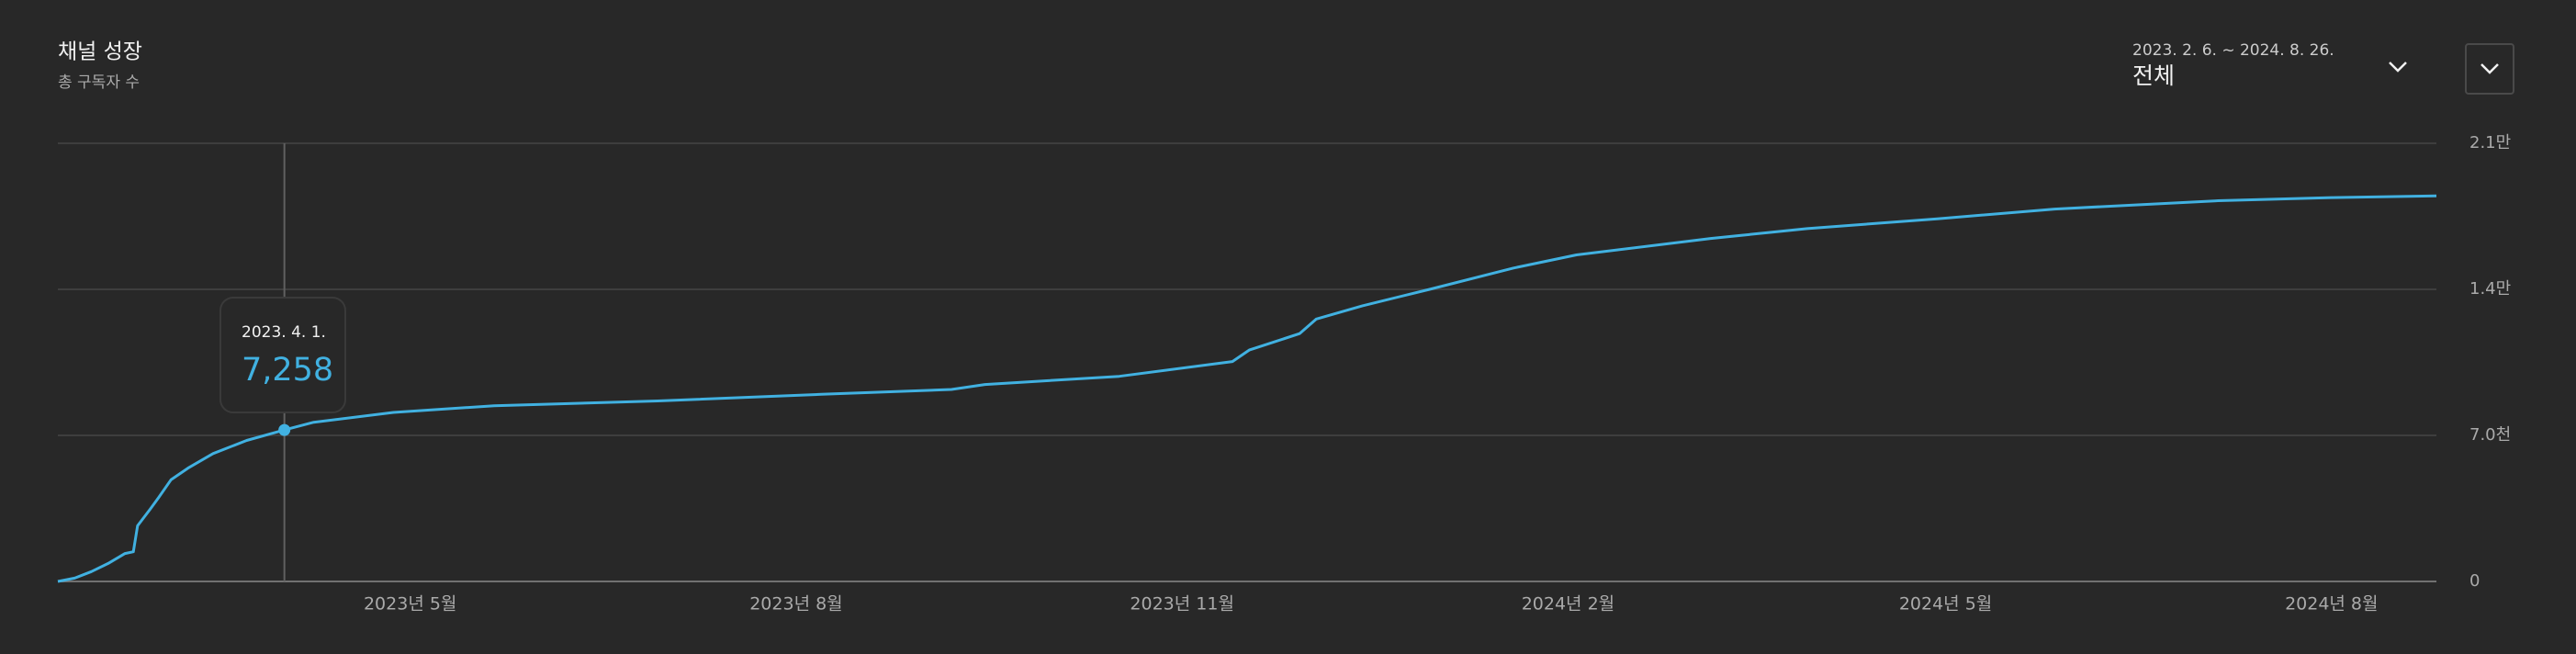 Image resolution: width=2576 pixels, height=654 pixels. I want to click on x-tick-label: 2023년 11월, so click(1182, 604).